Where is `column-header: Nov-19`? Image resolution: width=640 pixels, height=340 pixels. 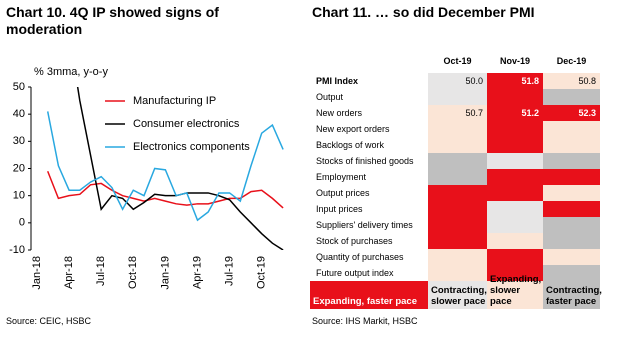 column-header: Nov-19 is located at coordinates (514, 61).